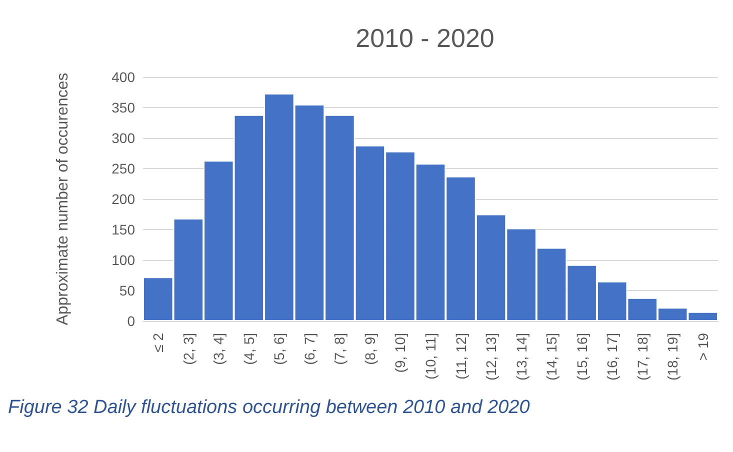 The width and height of the screenshot is (733, 452). I want to click on x-tick-label: > 19, so click(702, 346).